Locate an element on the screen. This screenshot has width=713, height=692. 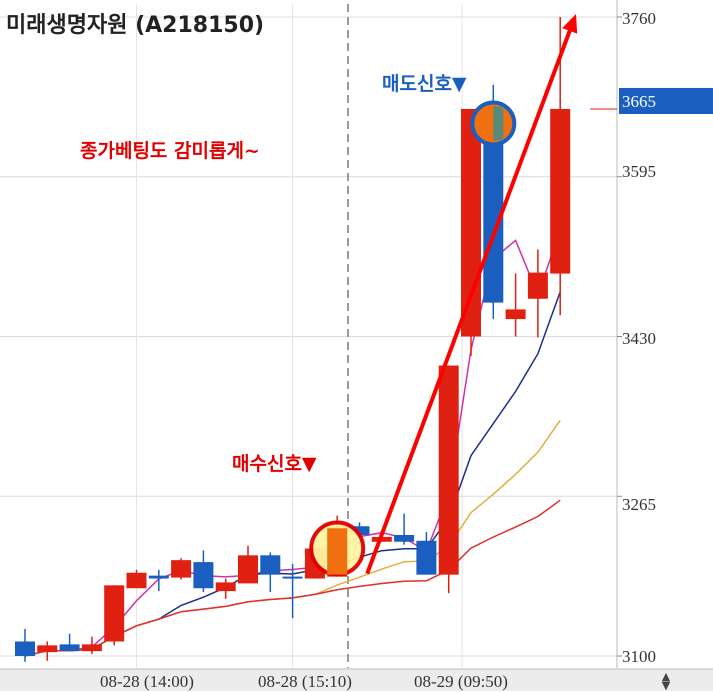
sell-candle-highlight is located at coordinates (498, 123).